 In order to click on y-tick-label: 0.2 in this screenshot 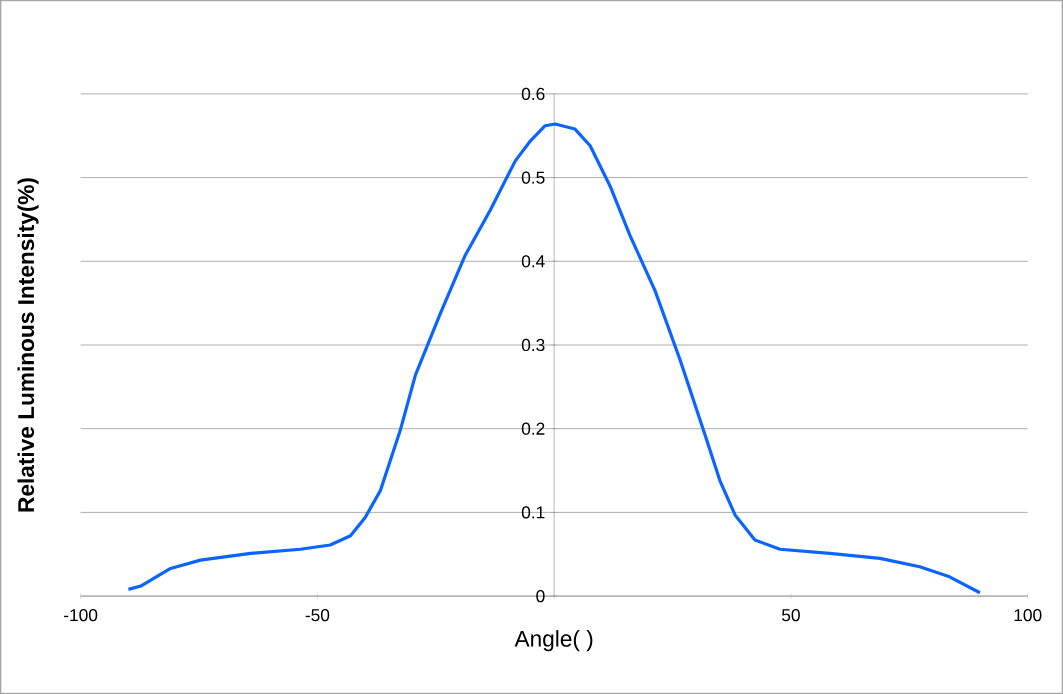, I will do `click(533, 428)`.